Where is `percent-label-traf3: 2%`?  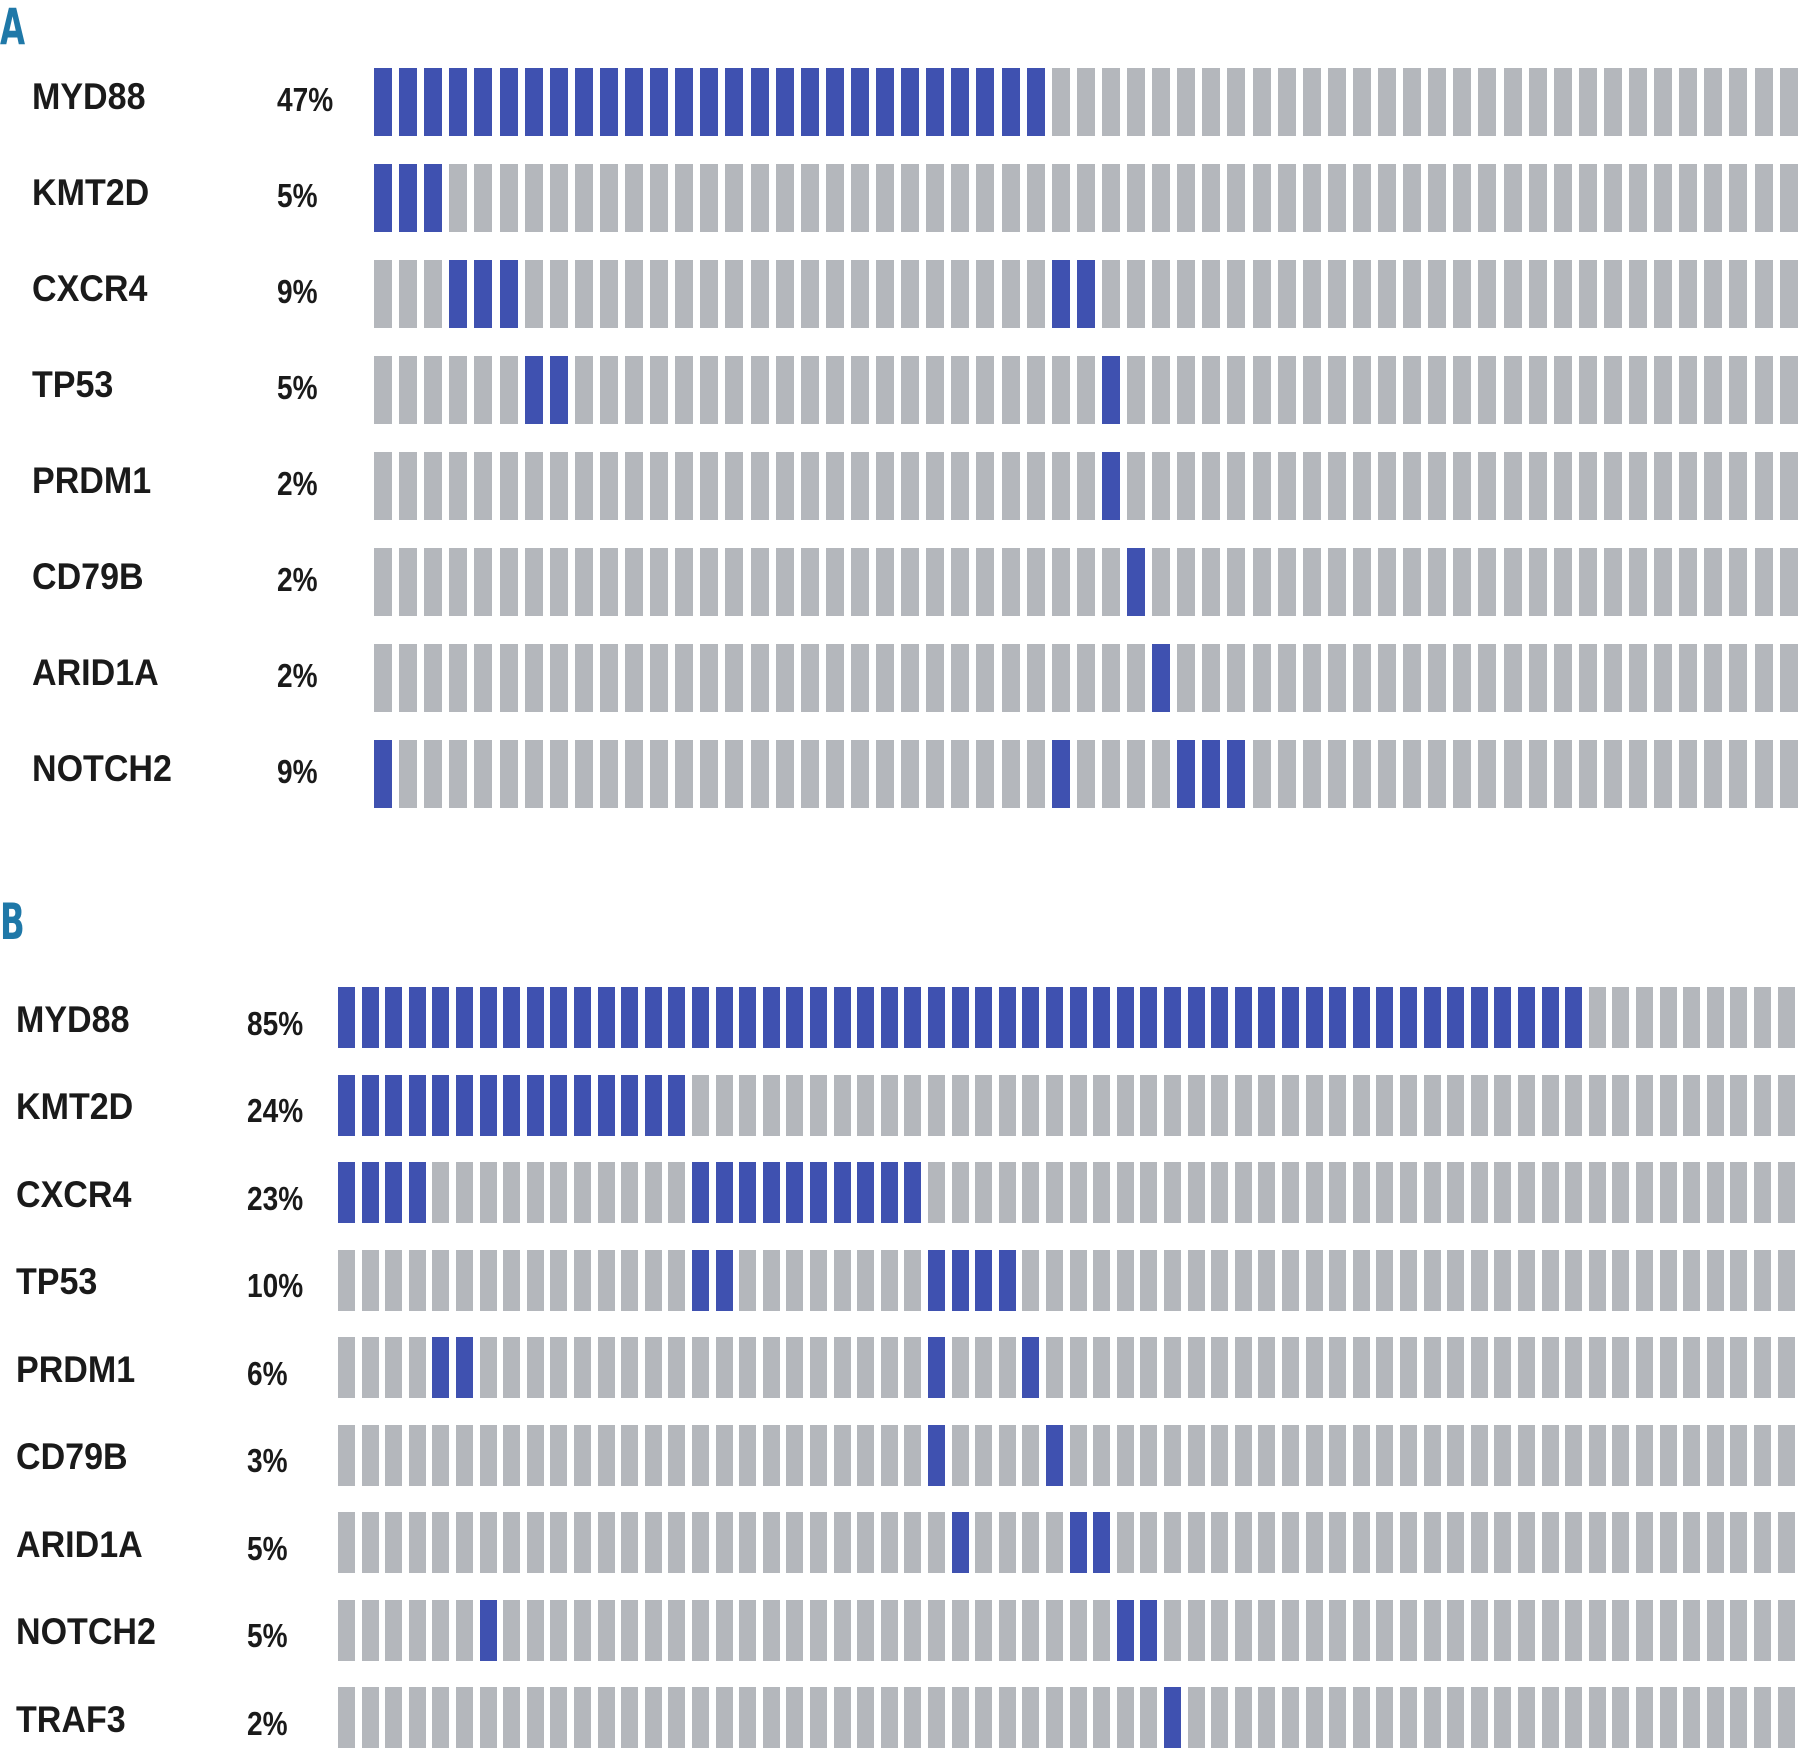
percent-label-traf3: 2% is located at coordinates (267, 1723).